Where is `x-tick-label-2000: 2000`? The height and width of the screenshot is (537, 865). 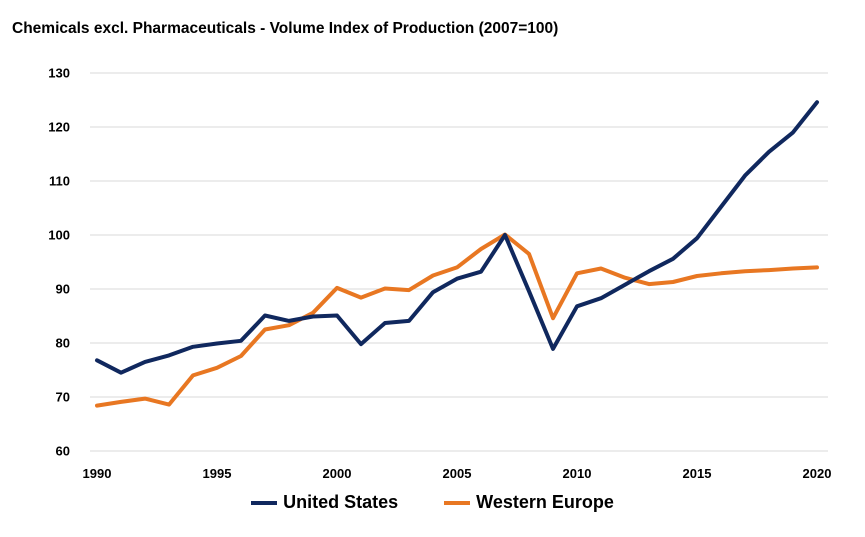
x-tick-label-2000: 2000 is located at coordinates (337, 473).